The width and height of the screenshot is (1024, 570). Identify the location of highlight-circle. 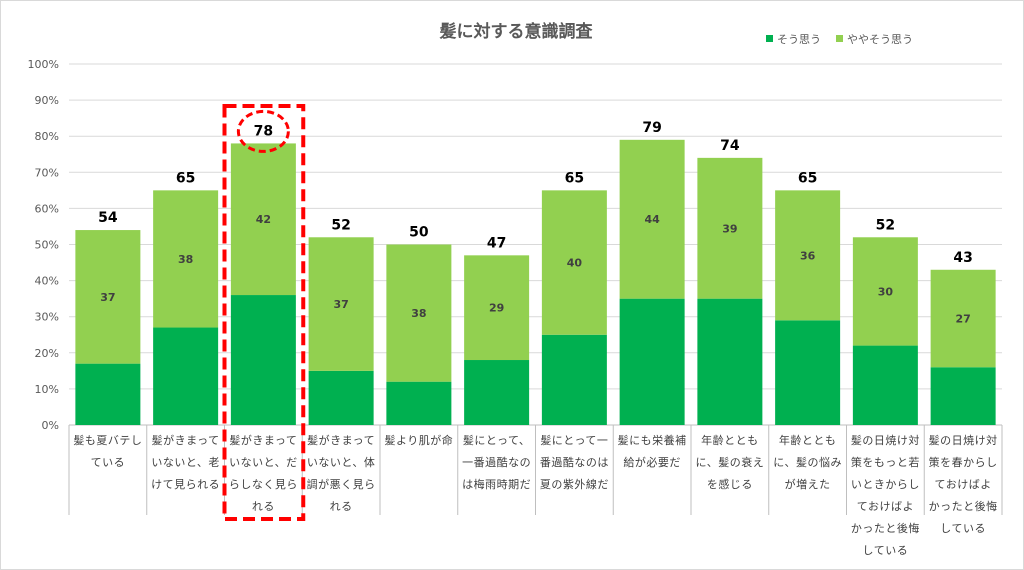
(263, 131).